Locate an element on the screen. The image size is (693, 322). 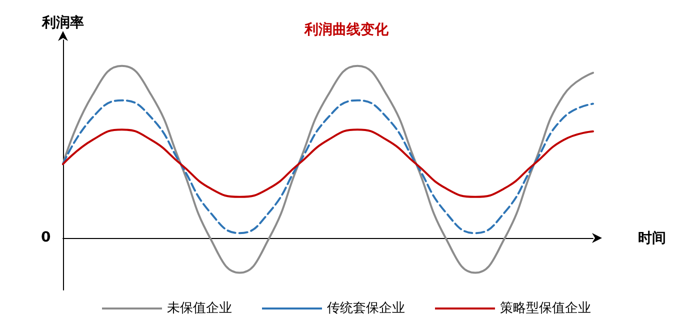
y-axis-title: 利润率 is located at coordinates (62, 22).